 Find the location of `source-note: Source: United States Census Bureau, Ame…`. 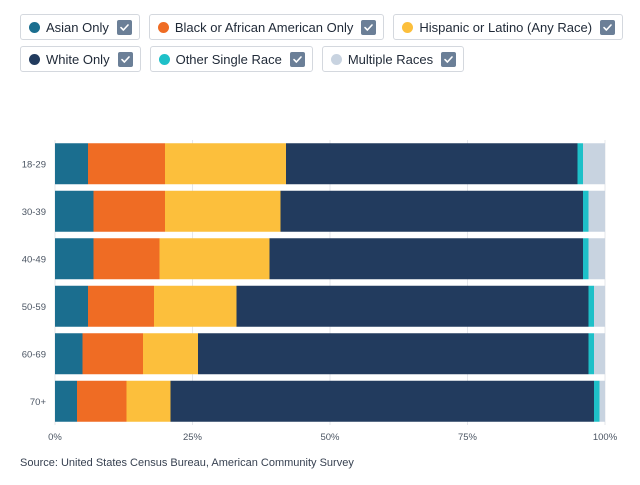

source-note: Source: United States Census Bureau, Ame… is located at coordinates (187, 463).